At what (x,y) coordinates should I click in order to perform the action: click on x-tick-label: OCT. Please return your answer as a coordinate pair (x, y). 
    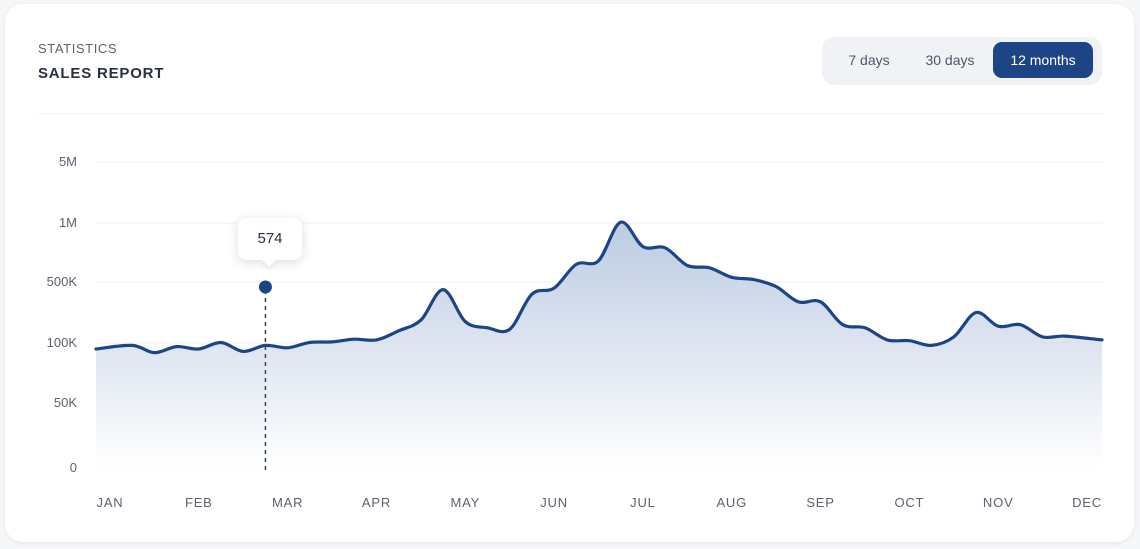
    Looking at the image, I should click on (909, 502).